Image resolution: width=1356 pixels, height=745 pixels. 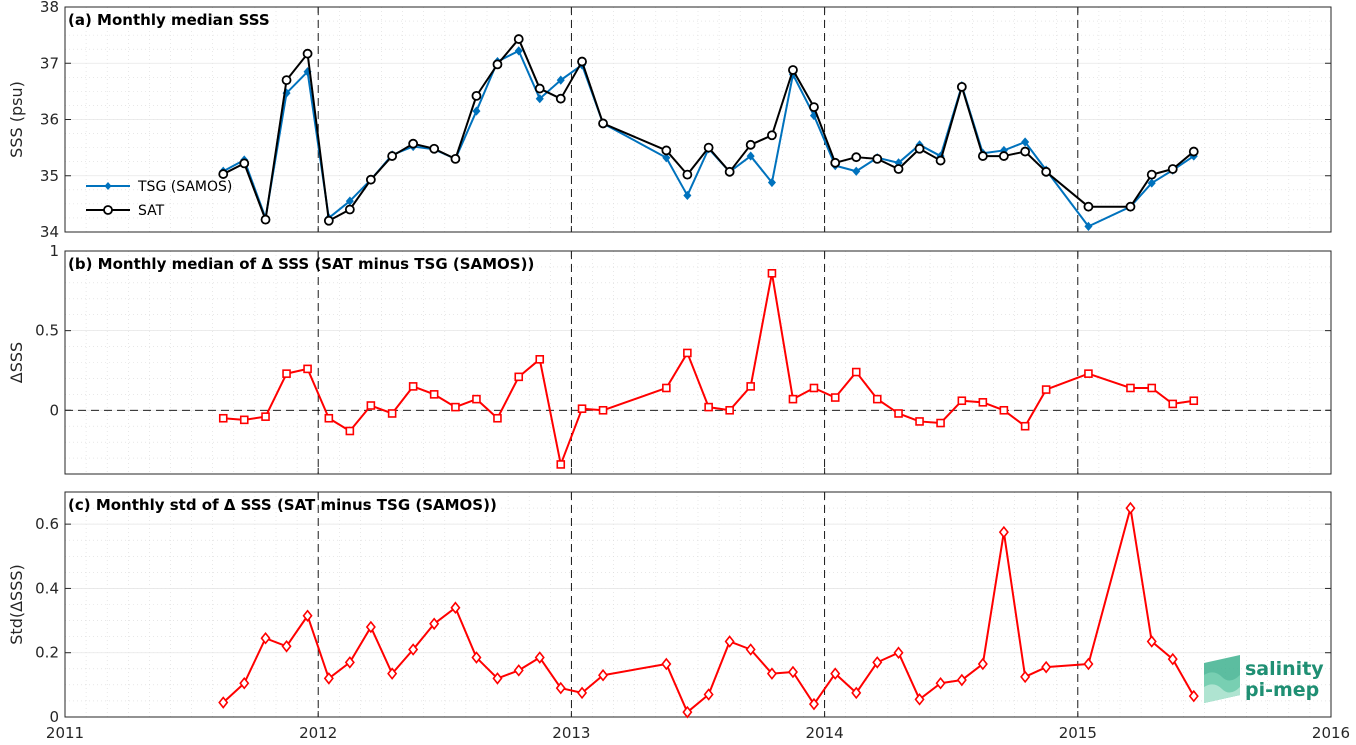 I want to click on y-tick-label: 0.5, so click(x=47, y=331).